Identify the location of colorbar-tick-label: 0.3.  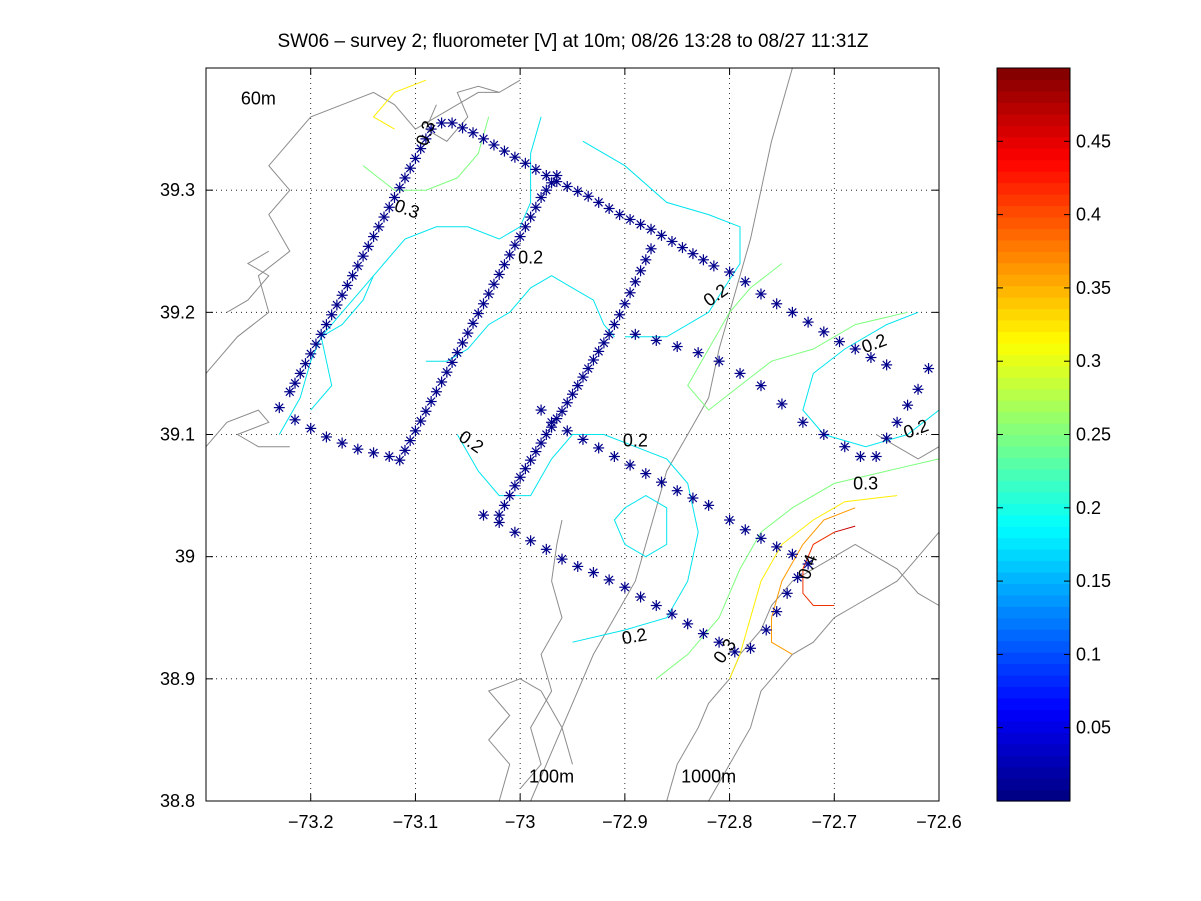
(1088, 361).